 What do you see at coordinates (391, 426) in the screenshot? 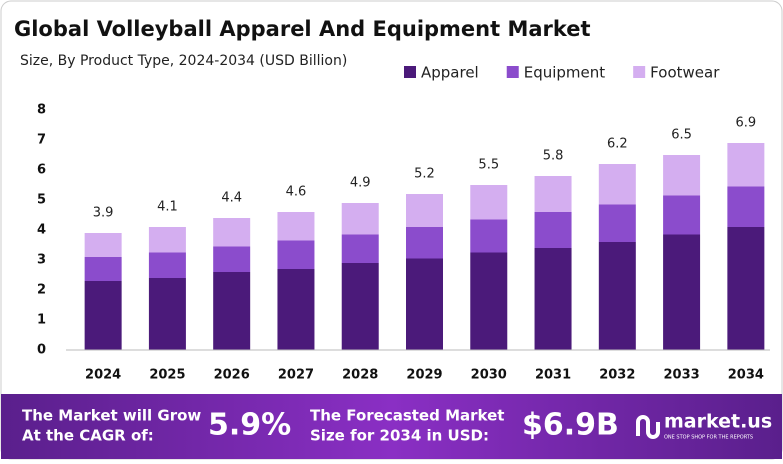
I see `footer-banner` at bounding box center [391, 426].